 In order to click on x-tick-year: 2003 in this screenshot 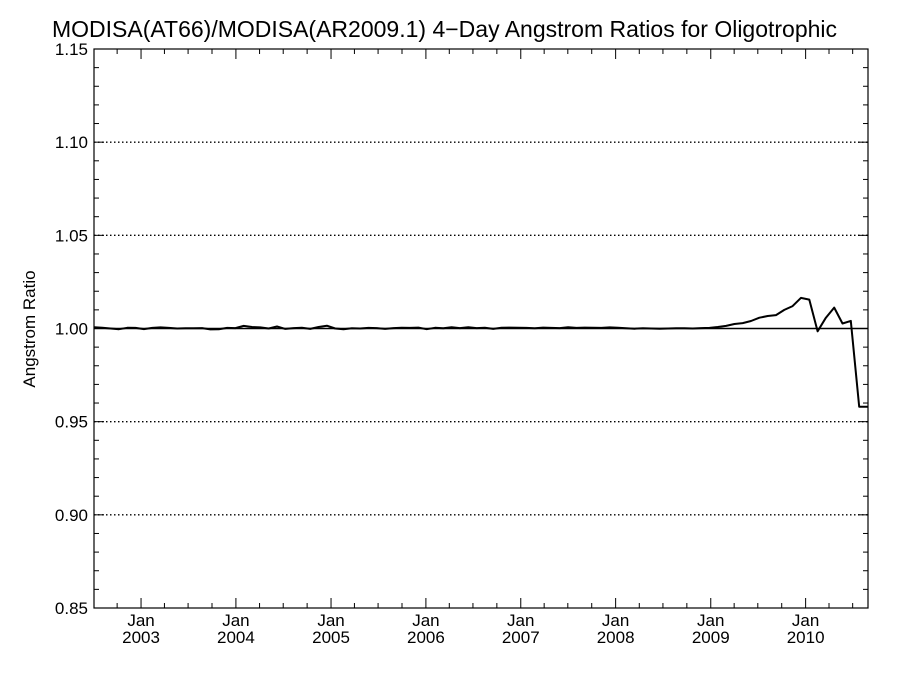, I will do `click(141, 637)`.